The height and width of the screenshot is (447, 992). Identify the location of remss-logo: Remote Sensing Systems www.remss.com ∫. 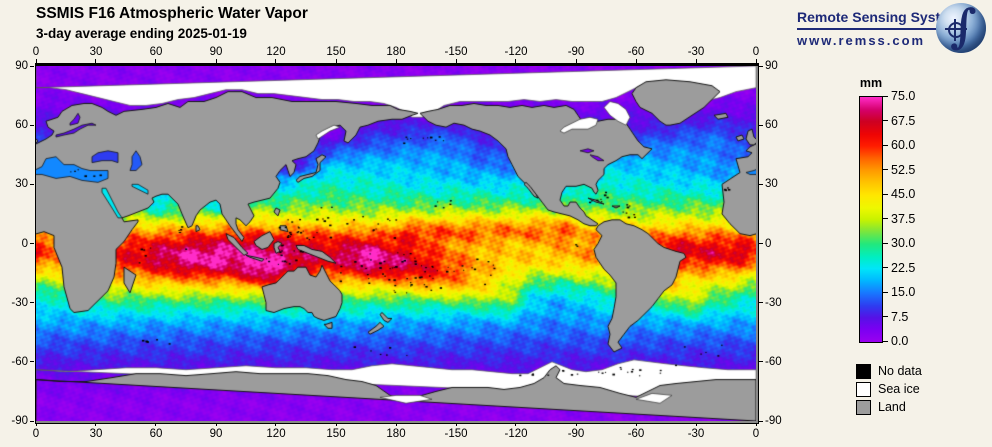
(890, 30).